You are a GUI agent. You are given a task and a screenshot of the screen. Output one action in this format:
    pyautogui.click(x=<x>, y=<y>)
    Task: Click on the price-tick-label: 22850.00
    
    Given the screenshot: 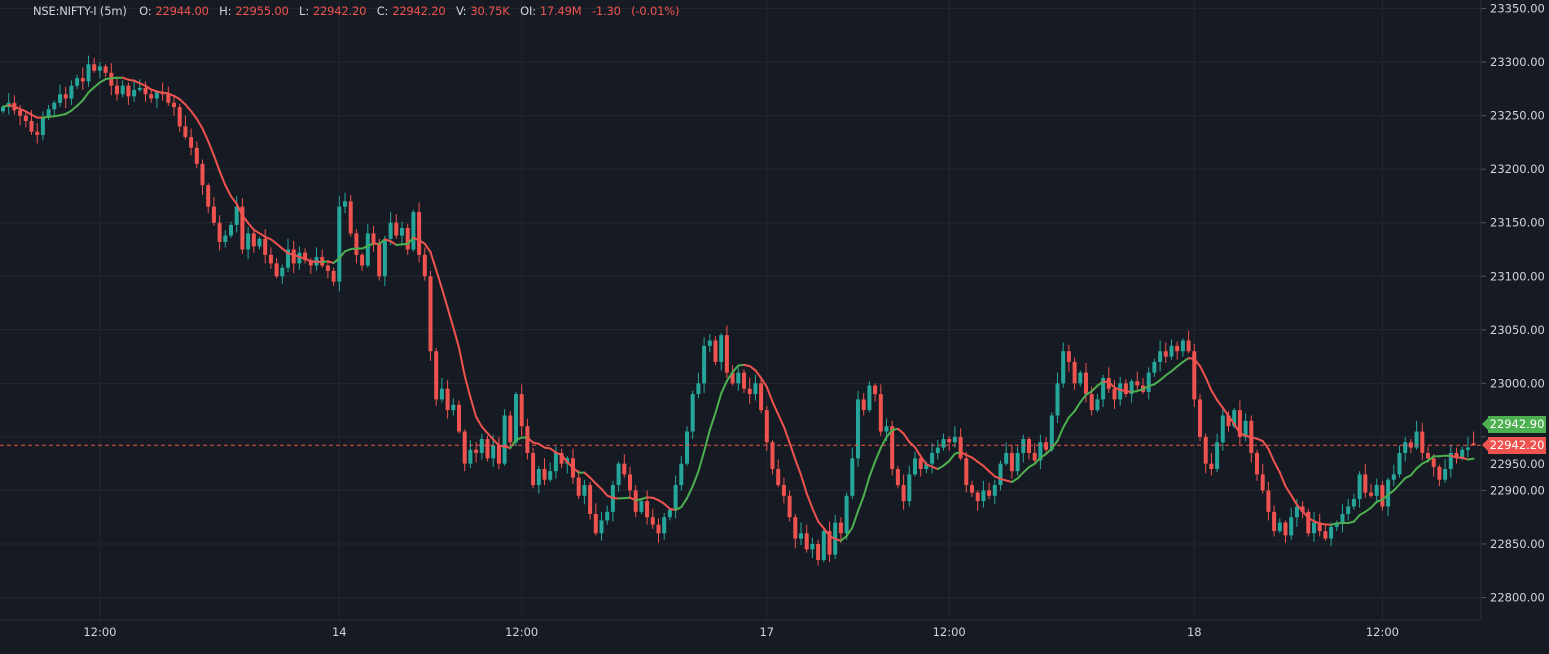 What is the action you would take?
    pyautogui.click(x=1517, y=544)
    